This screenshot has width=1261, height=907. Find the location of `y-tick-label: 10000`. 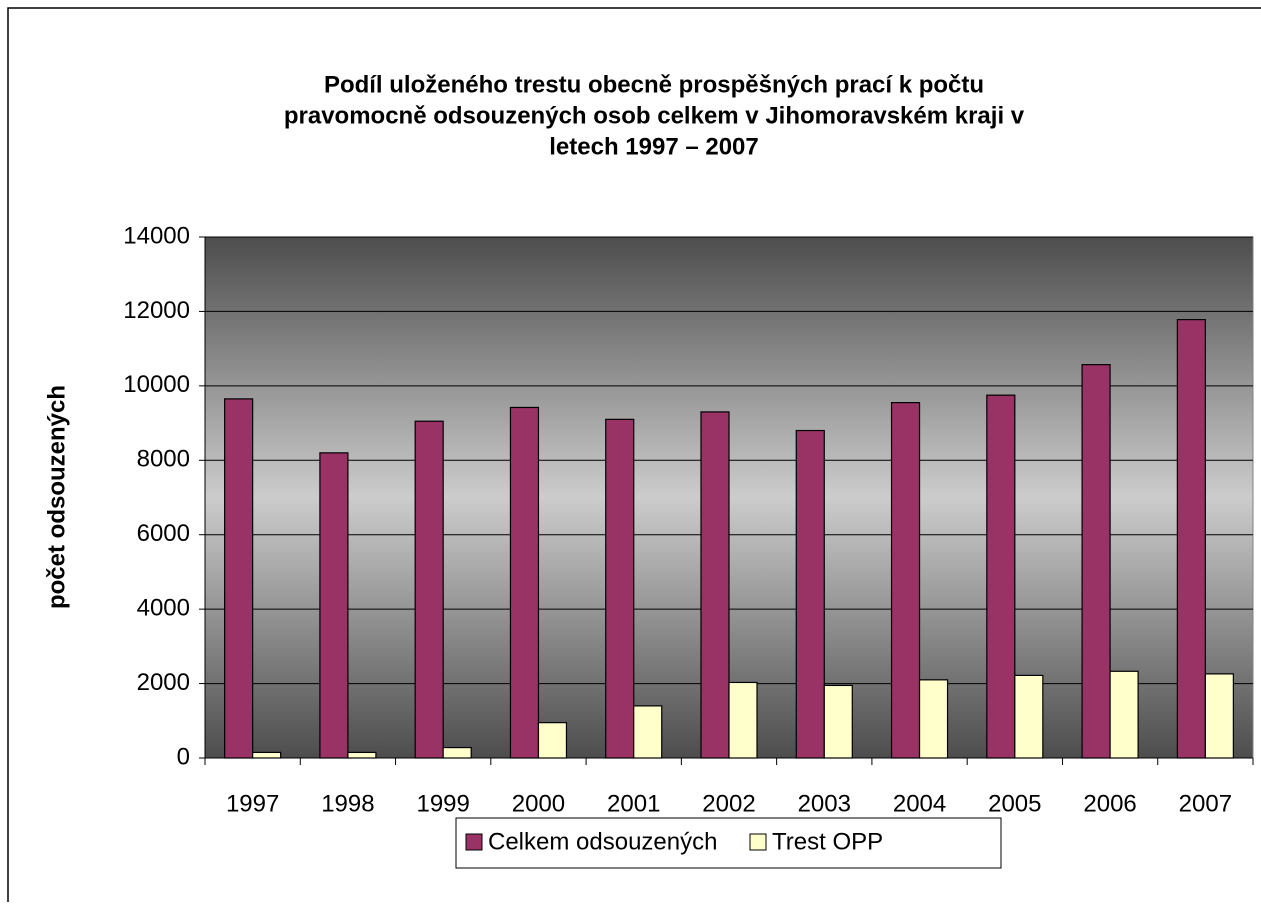

y-tick-label: 10000 is located at coordinates (156, 384).